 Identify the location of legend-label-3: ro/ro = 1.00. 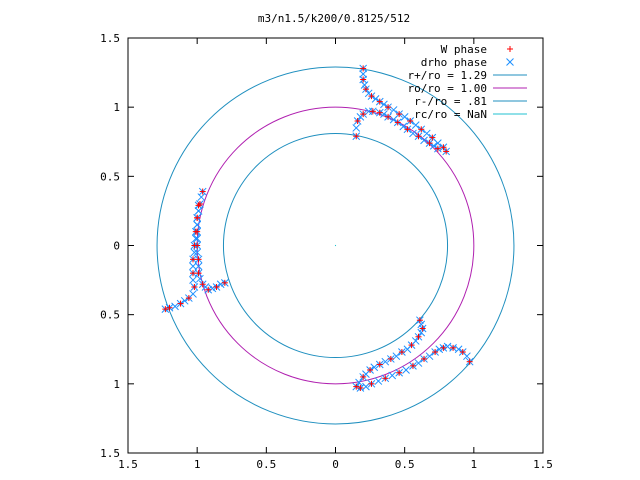
(447, 88).